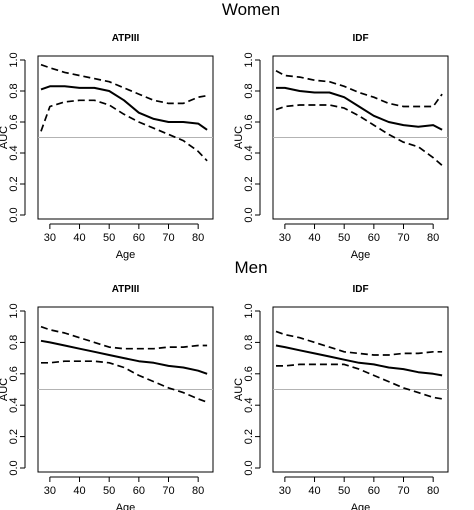 This screenshot has width=474, height=510. Describe the element at coordinates (79, 238) in the screenshot. I see `women-atpiii-x-tick-label-1: 40` at that location.